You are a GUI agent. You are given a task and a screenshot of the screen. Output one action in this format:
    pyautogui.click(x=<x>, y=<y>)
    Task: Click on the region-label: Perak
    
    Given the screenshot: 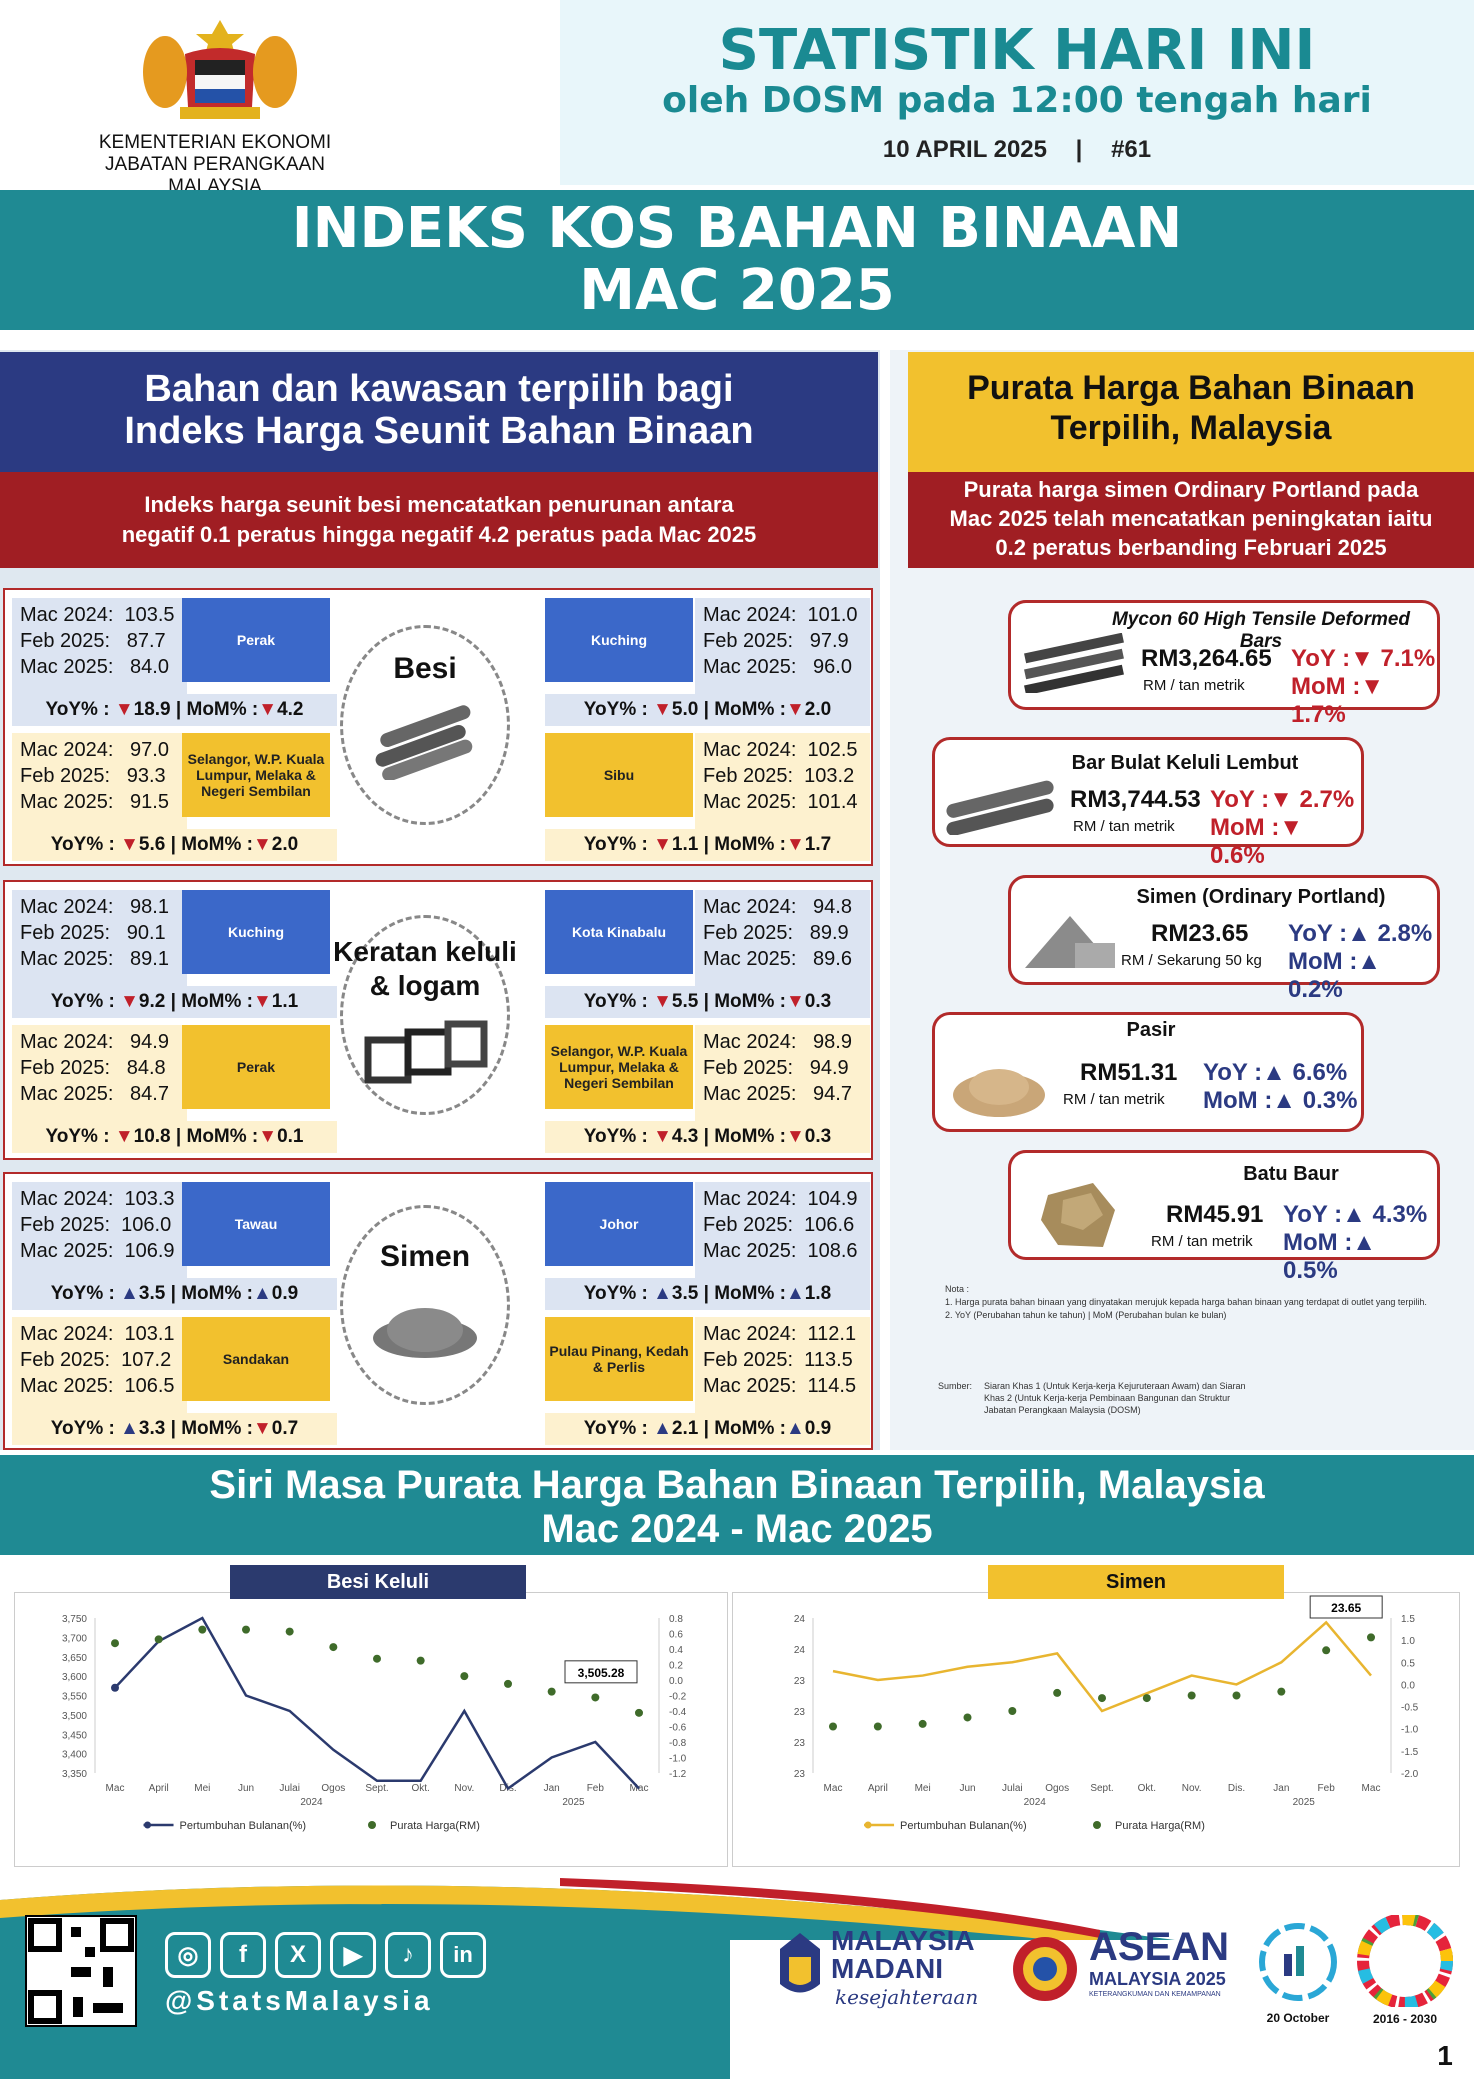 What is the action you would take?
    pyautogui.click(x=256, y=1067)
    